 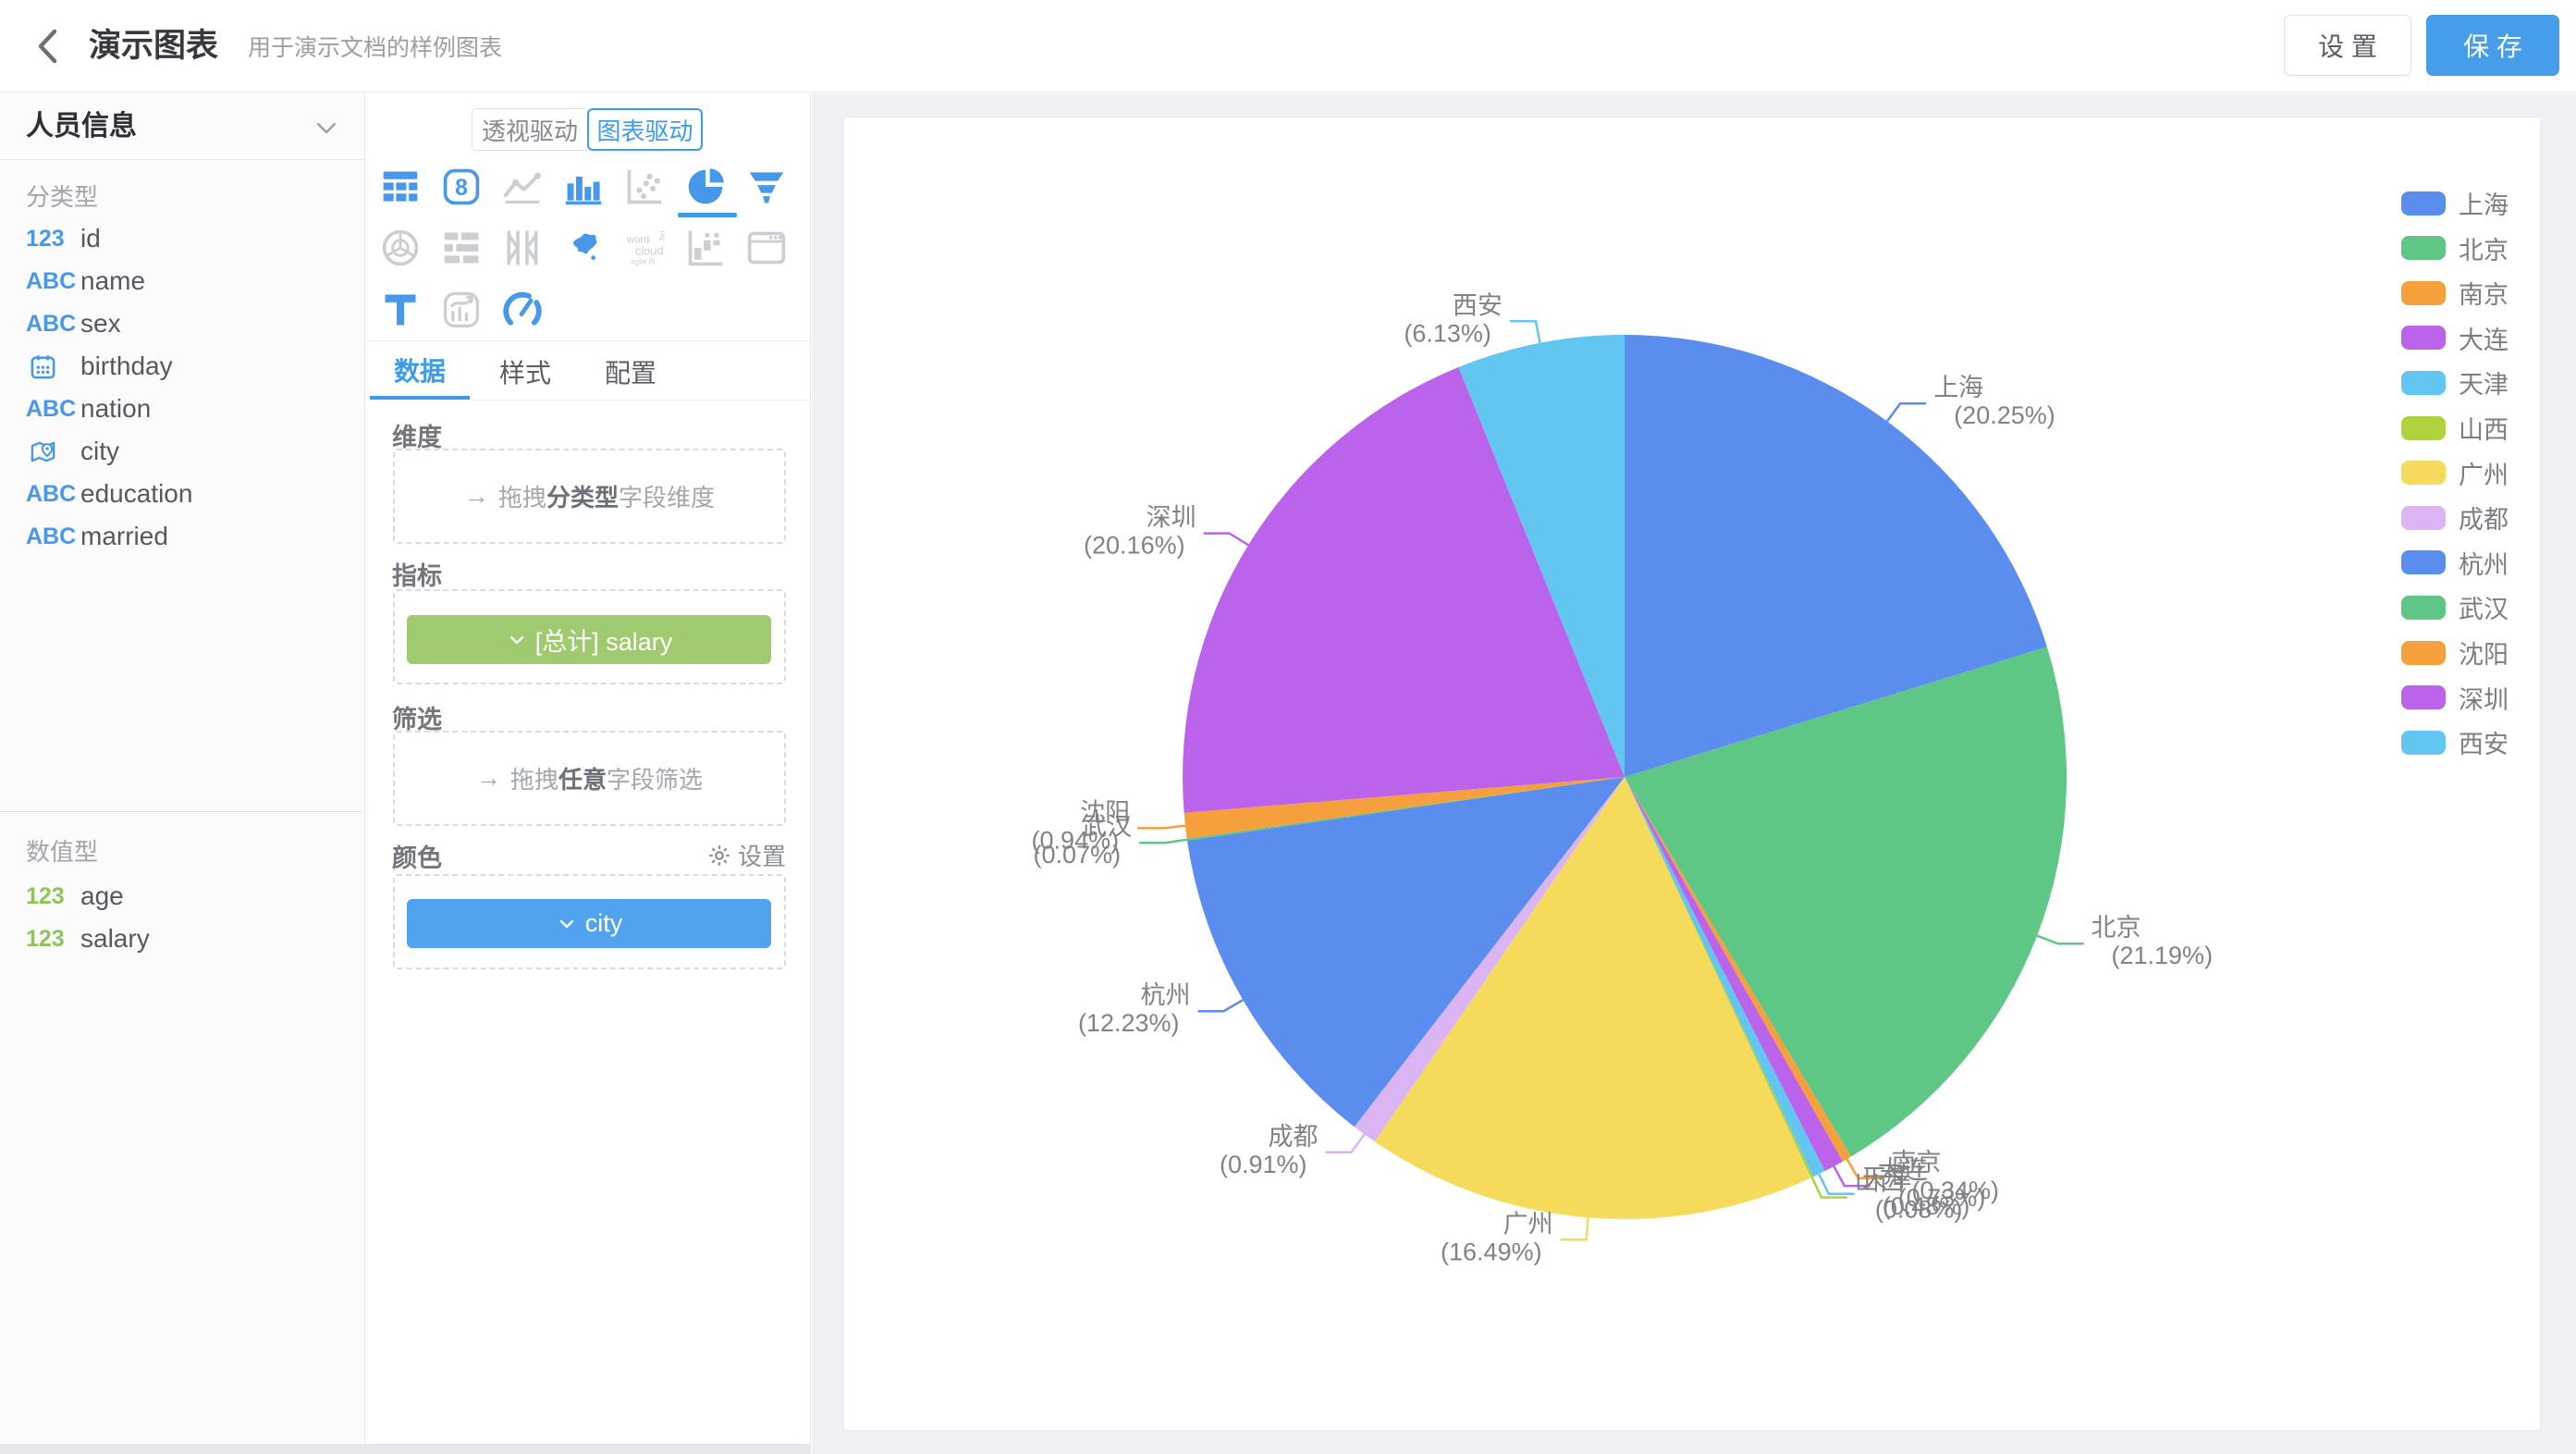 What do you see at coordinates (2424, 652) in the screenshot?
I see `legend-swatch` at bounding box center [2424, 652].